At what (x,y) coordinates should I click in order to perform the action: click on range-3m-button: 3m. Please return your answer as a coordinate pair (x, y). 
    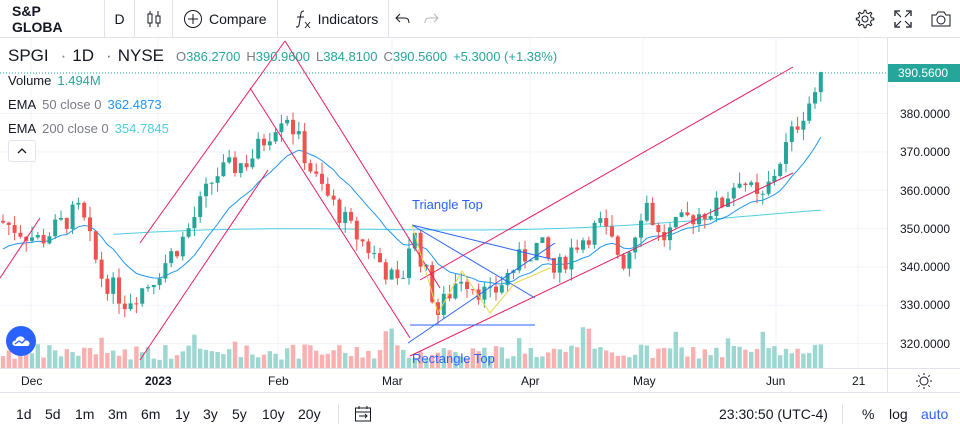
    Looking at the image, I should click on (118, 414).